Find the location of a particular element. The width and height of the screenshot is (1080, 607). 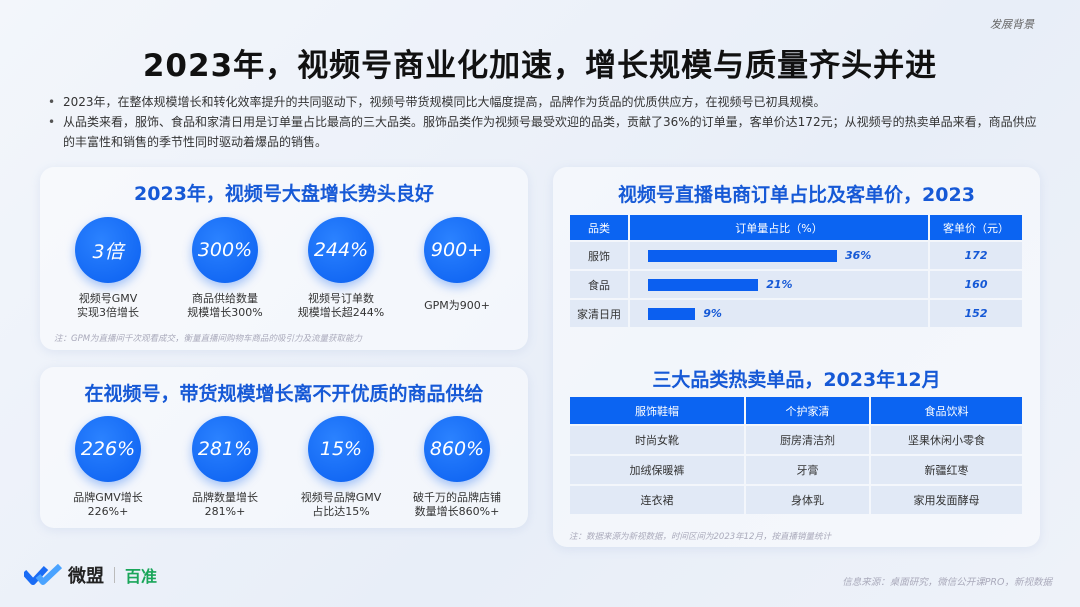

table-row: 服饰 36% 172 is located at coordinates (796, 255).